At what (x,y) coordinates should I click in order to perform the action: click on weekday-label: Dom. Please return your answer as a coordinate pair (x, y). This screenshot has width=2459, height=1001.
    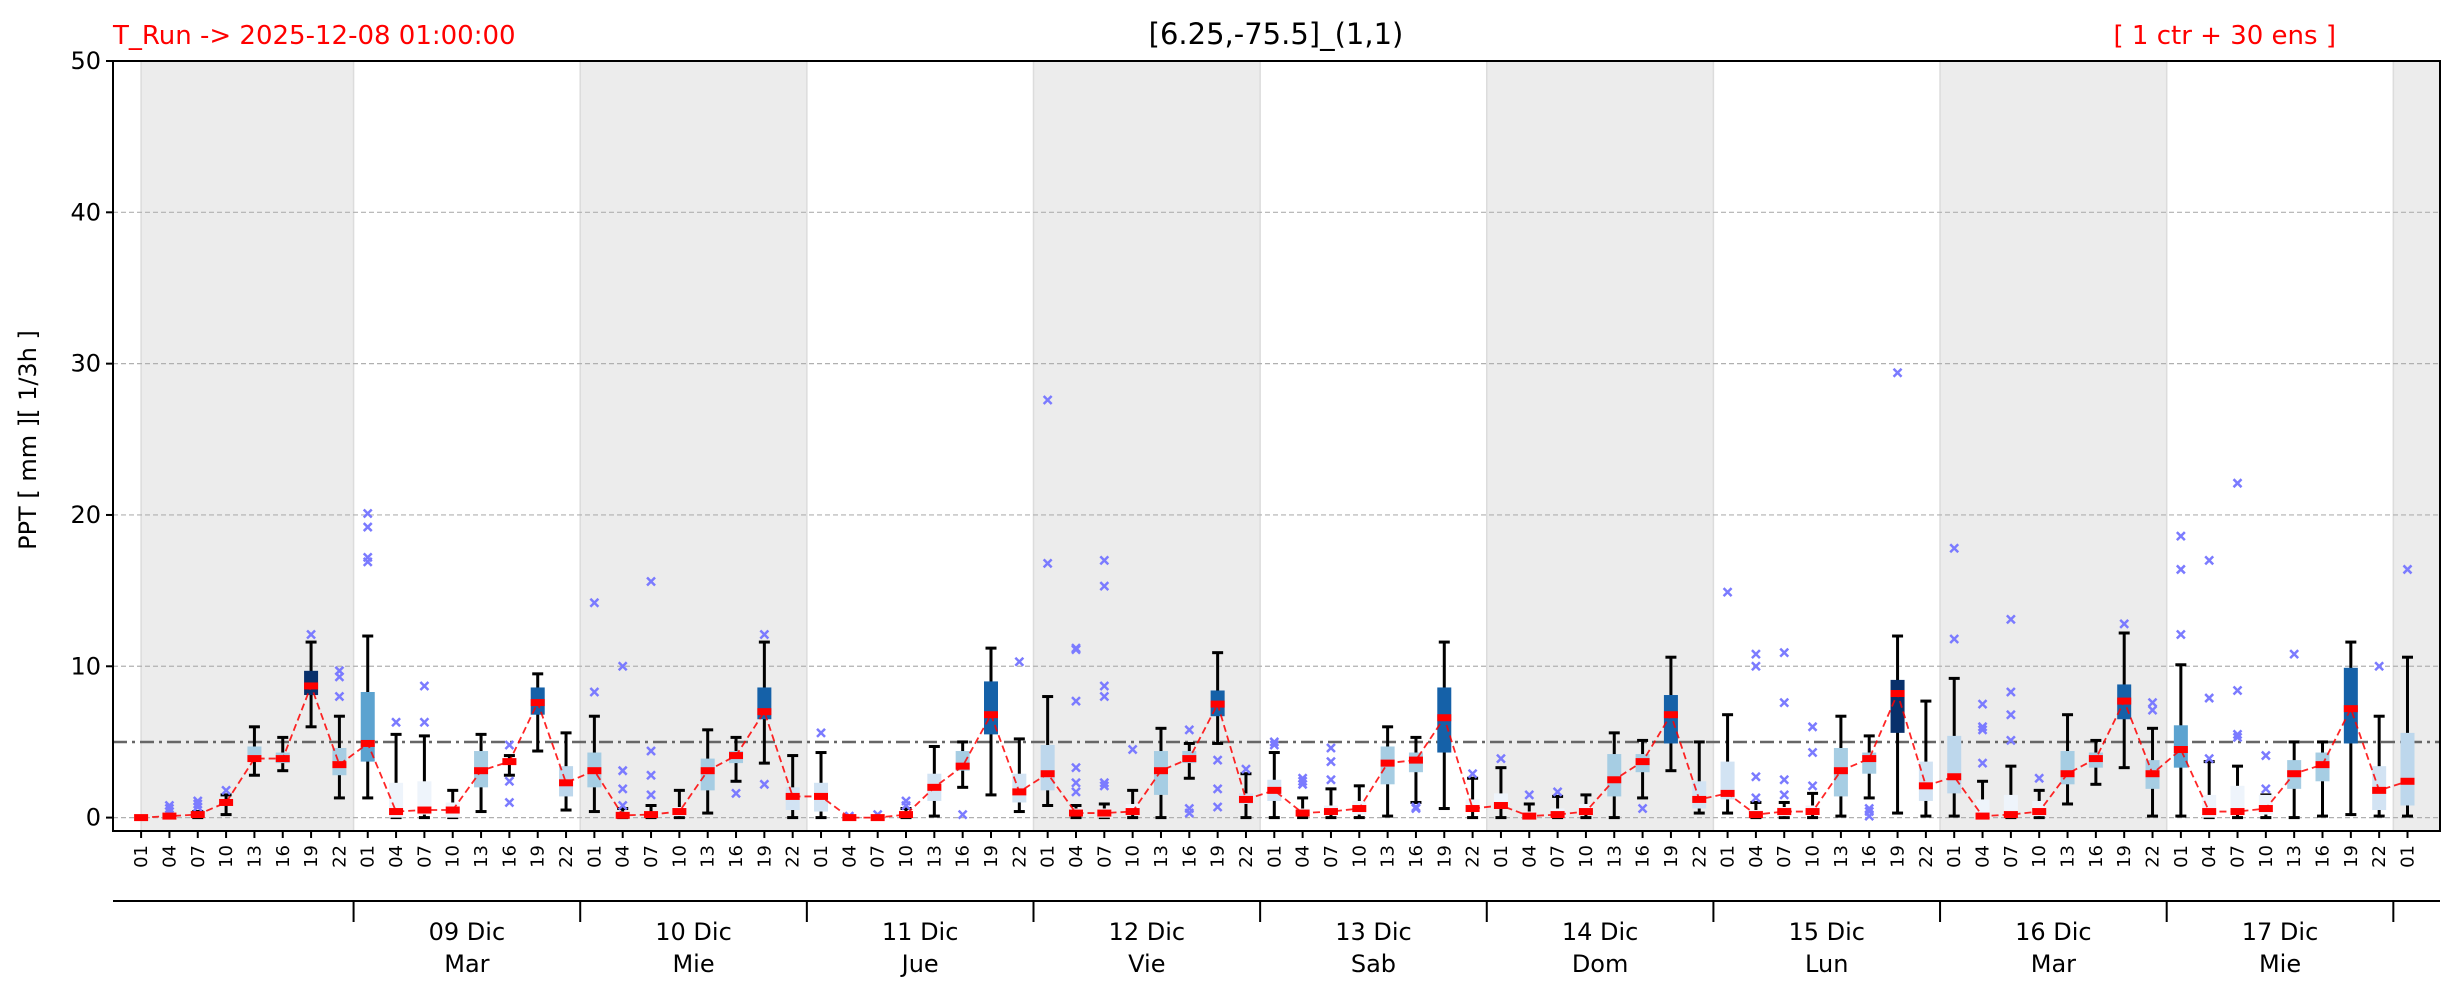
    Looking at the image, I should click on (1600, 964).